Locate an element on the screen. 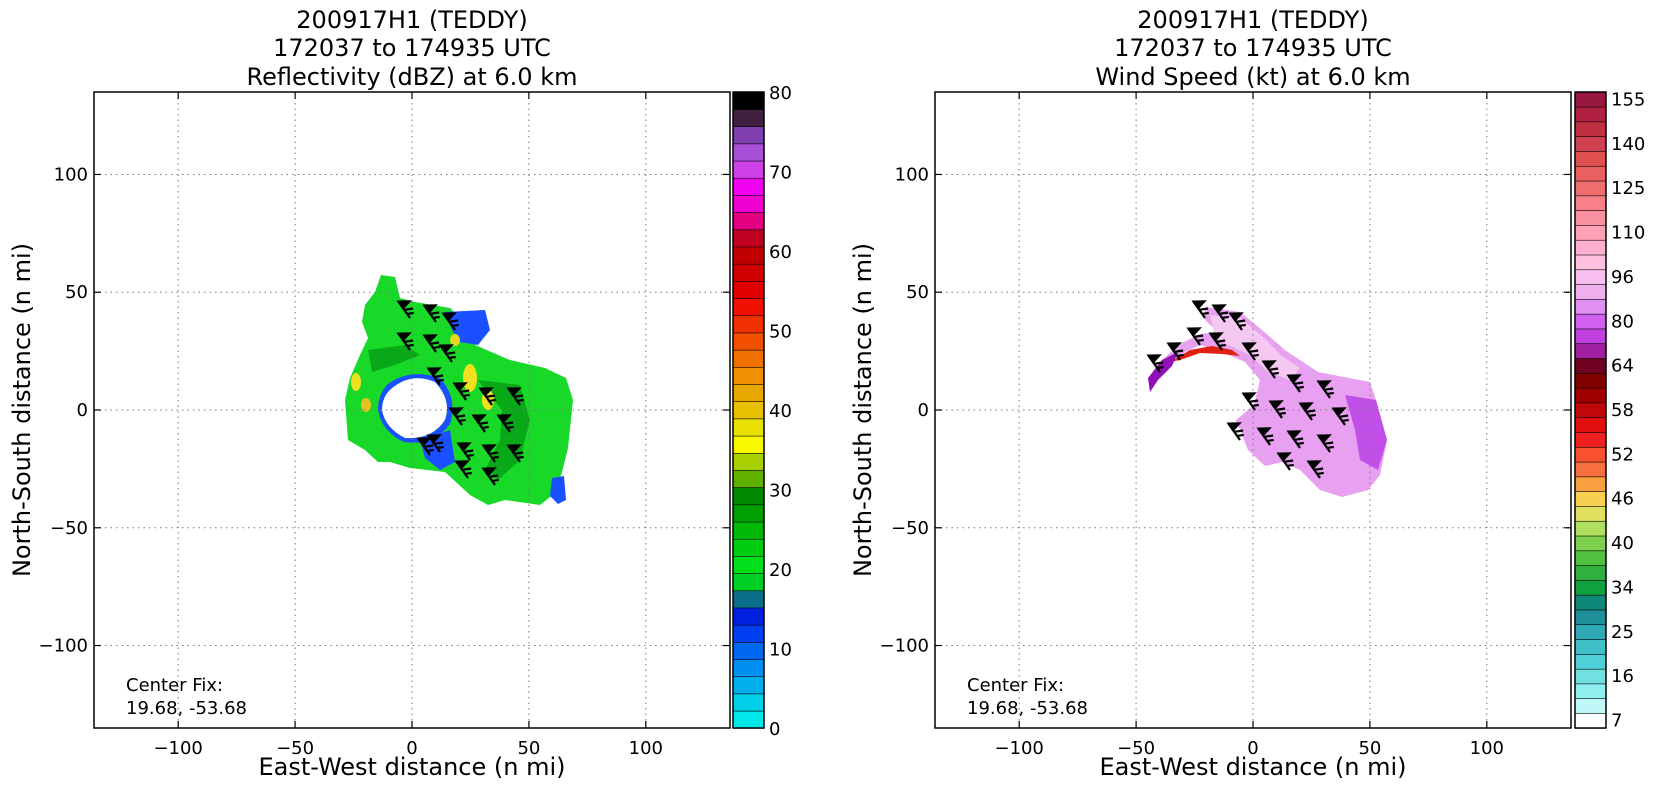 Image resolution: width=1654 pixels, height=787 pixels. reflectivity-echo-blue-se is located at coordinates (558, 490).